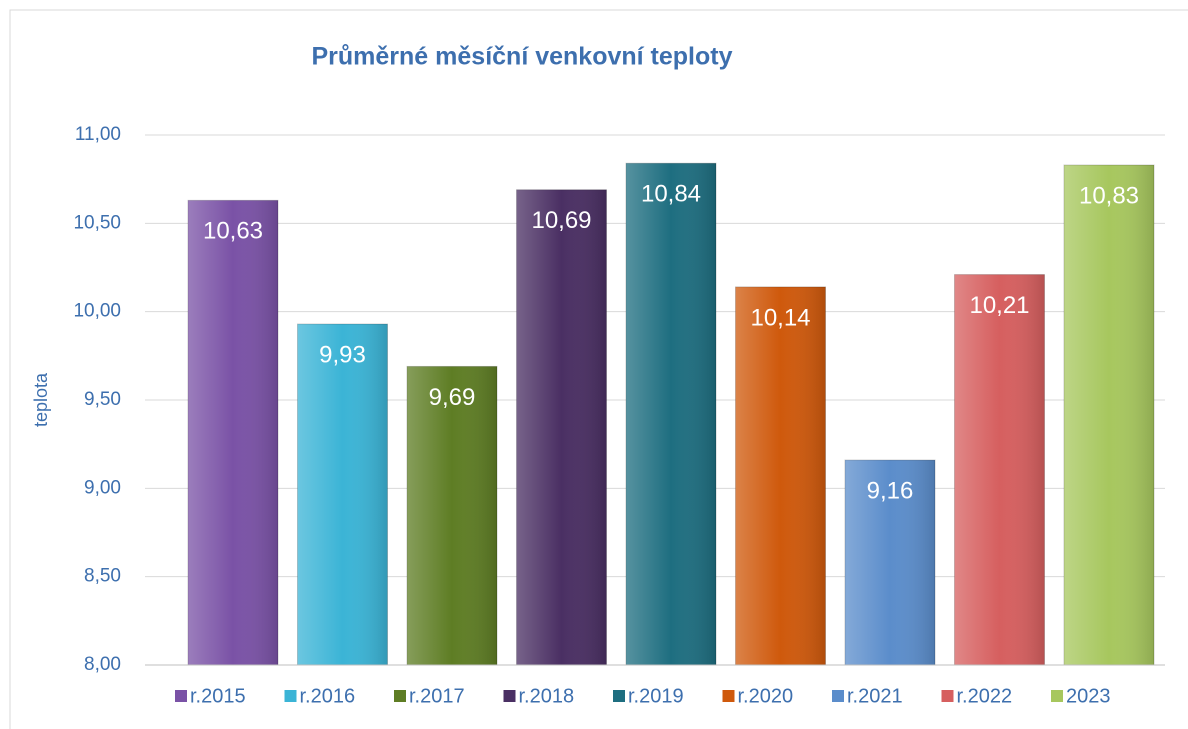 Image resolution: width=1188 pixels, height=729 pixels. I want to click on value-label: 9,69, so click(452, 397).